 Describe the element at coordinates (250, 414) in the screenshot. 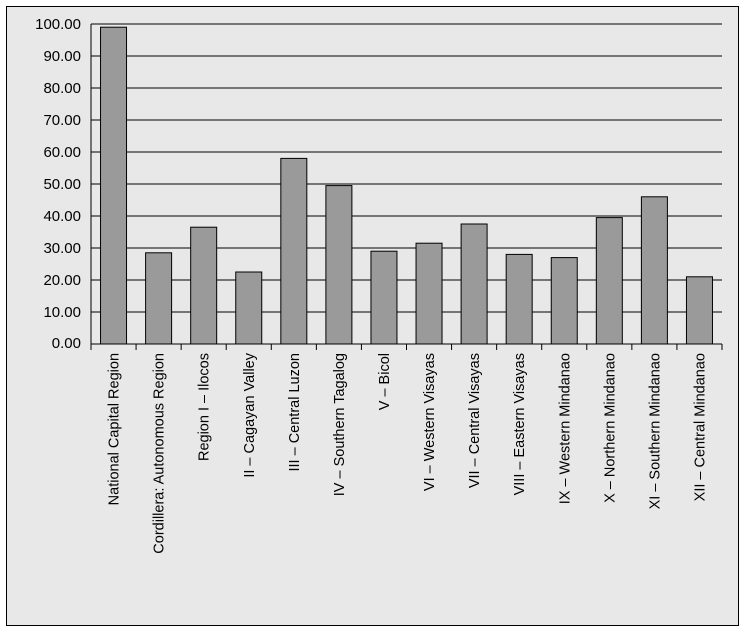

I see `x-tick-label: II – Cagayan Valley` at that location.